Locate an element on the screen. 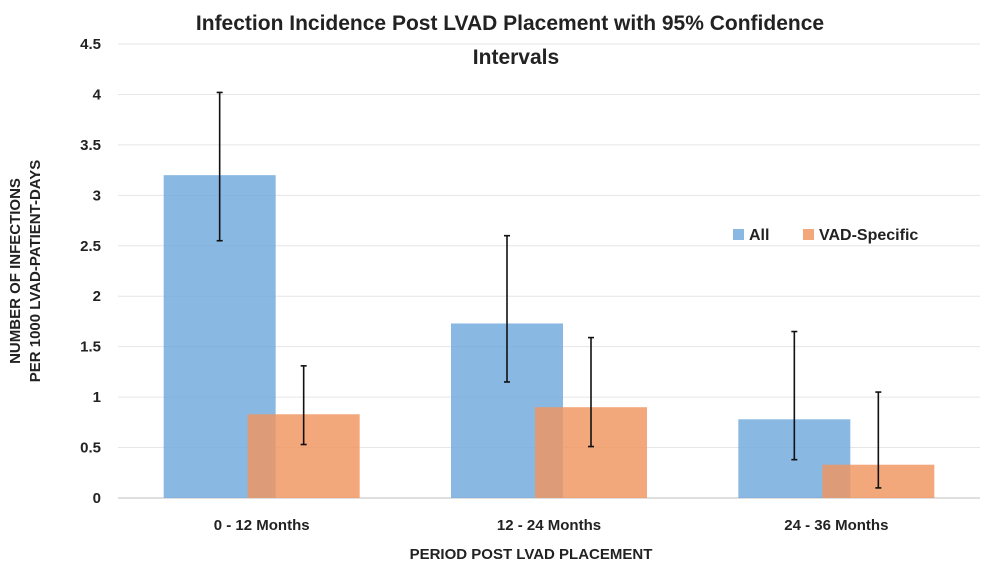  y-tick-label: 1 is located at coordinates (97, 397).